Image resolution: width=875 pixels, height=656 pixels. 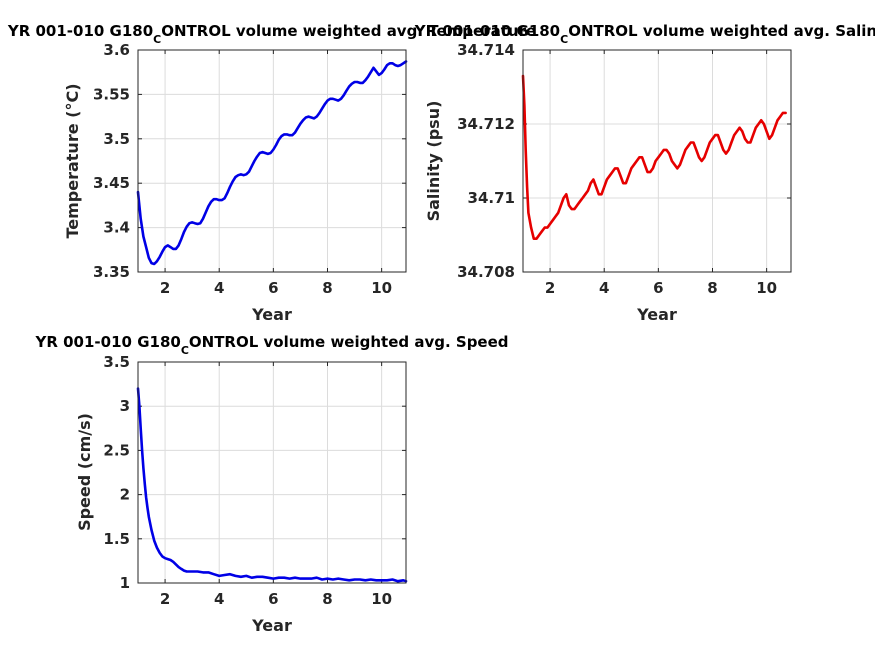 What do you see at coordinates (654, 157) in the screenshot?
I see `salinity-series-line` at bounding box center [654, 157].